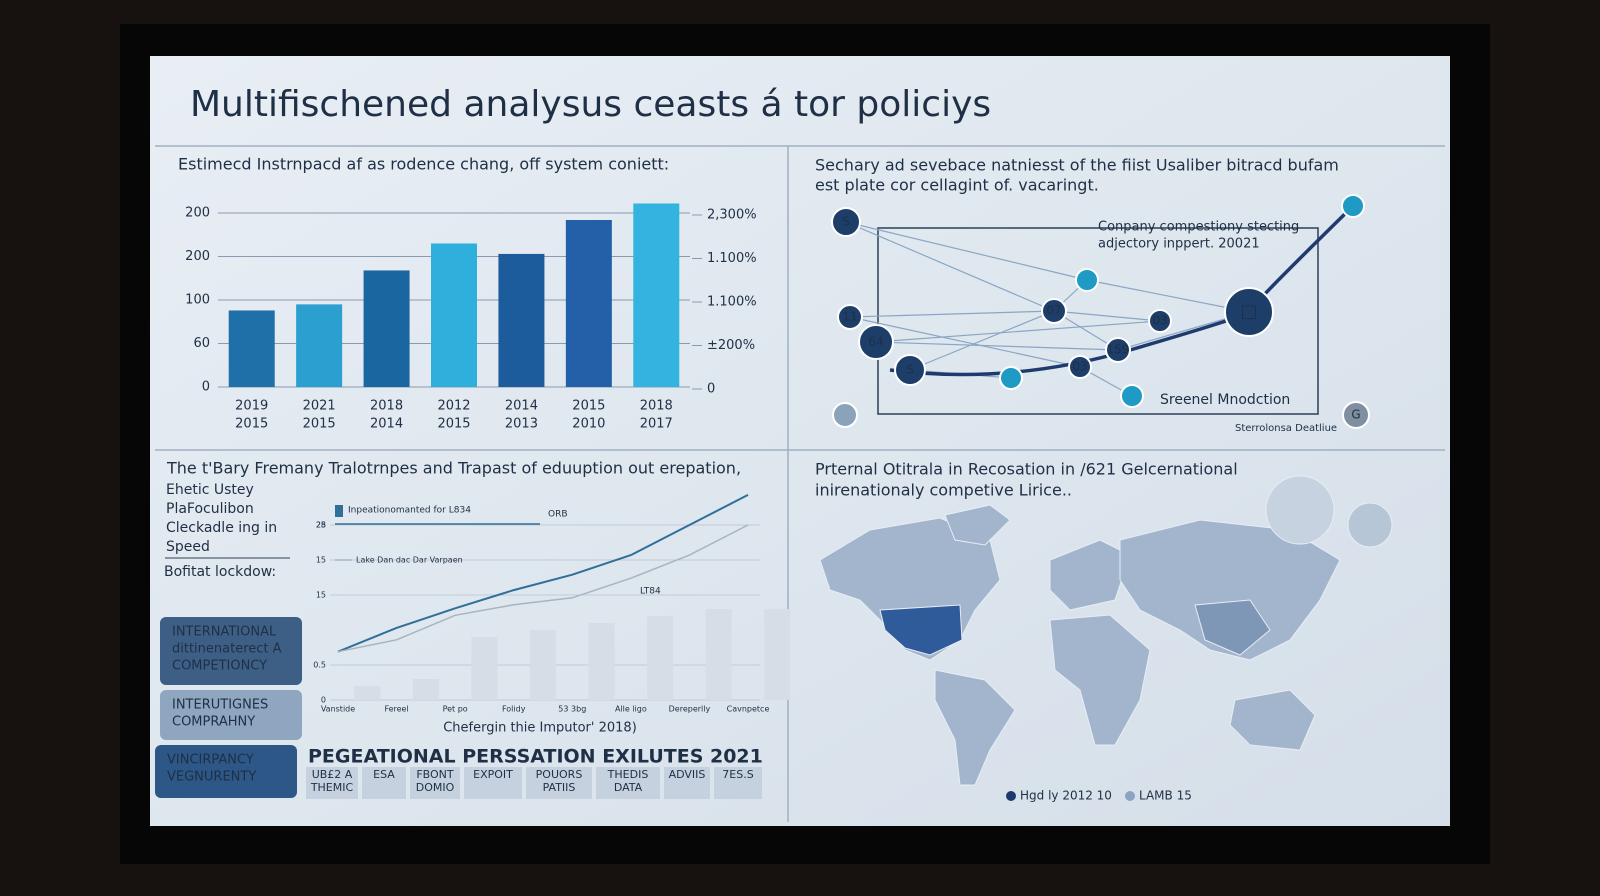 This screenshot has width=1600, height=896. I want to click on x-tick-label: 53 3bg, so click(572, 709).